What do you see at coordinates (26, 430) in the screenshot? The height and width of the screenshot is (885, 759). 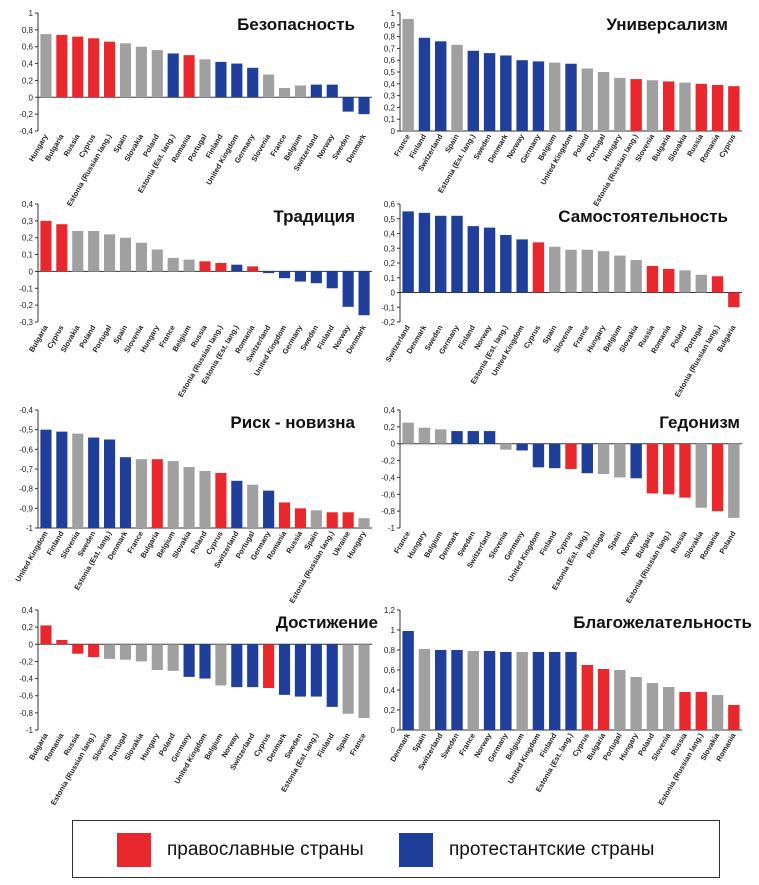 I see `y-tick-label: -0,5` at bounding box center [26, 430].